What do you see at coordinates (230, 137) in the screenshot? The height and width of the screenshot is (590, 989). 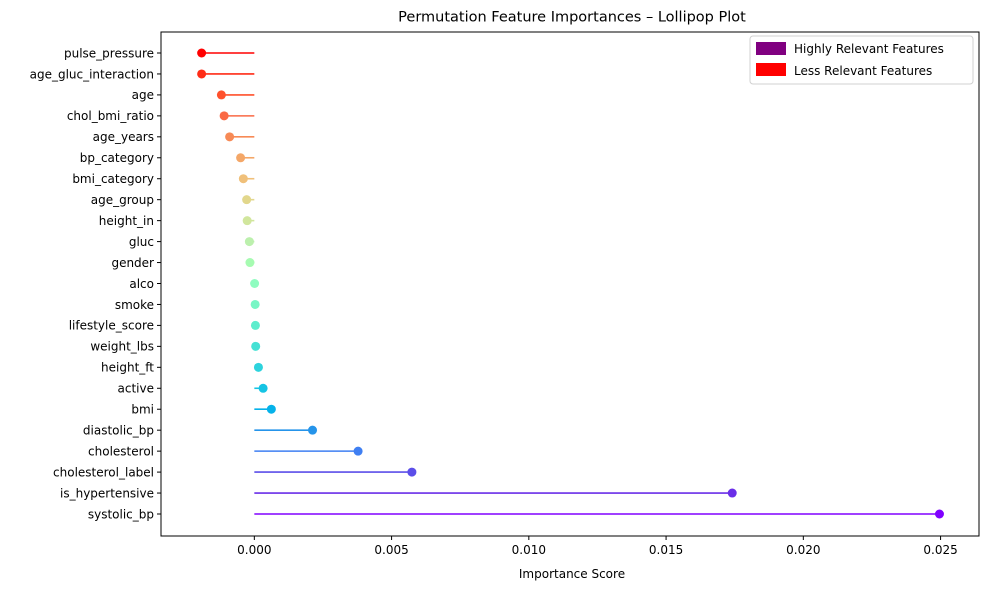 I see `marker-age_years` at bounding box center [230, 137].